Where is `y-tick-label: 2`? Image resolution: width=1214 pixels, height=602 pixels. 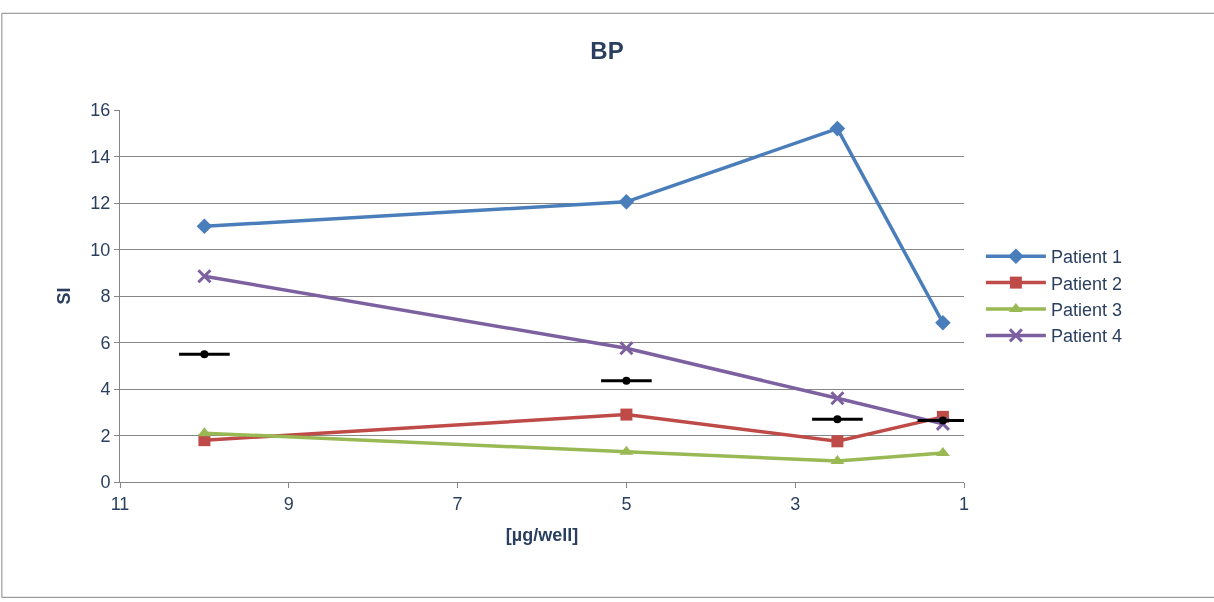 y-tick-label: 2 is located at coordinates (105, 435).